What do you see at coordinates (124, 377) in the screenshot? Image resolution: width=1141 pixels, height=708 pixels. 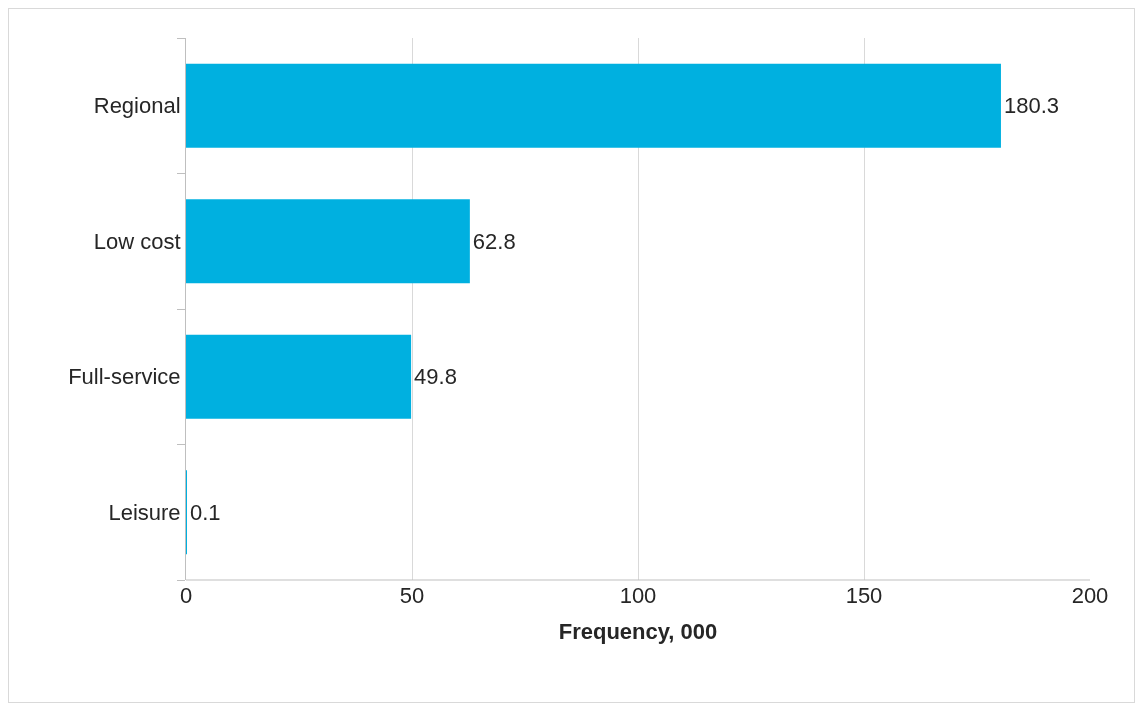 I see `y-tick-label: Full-service` at bounding box center [124, 377].